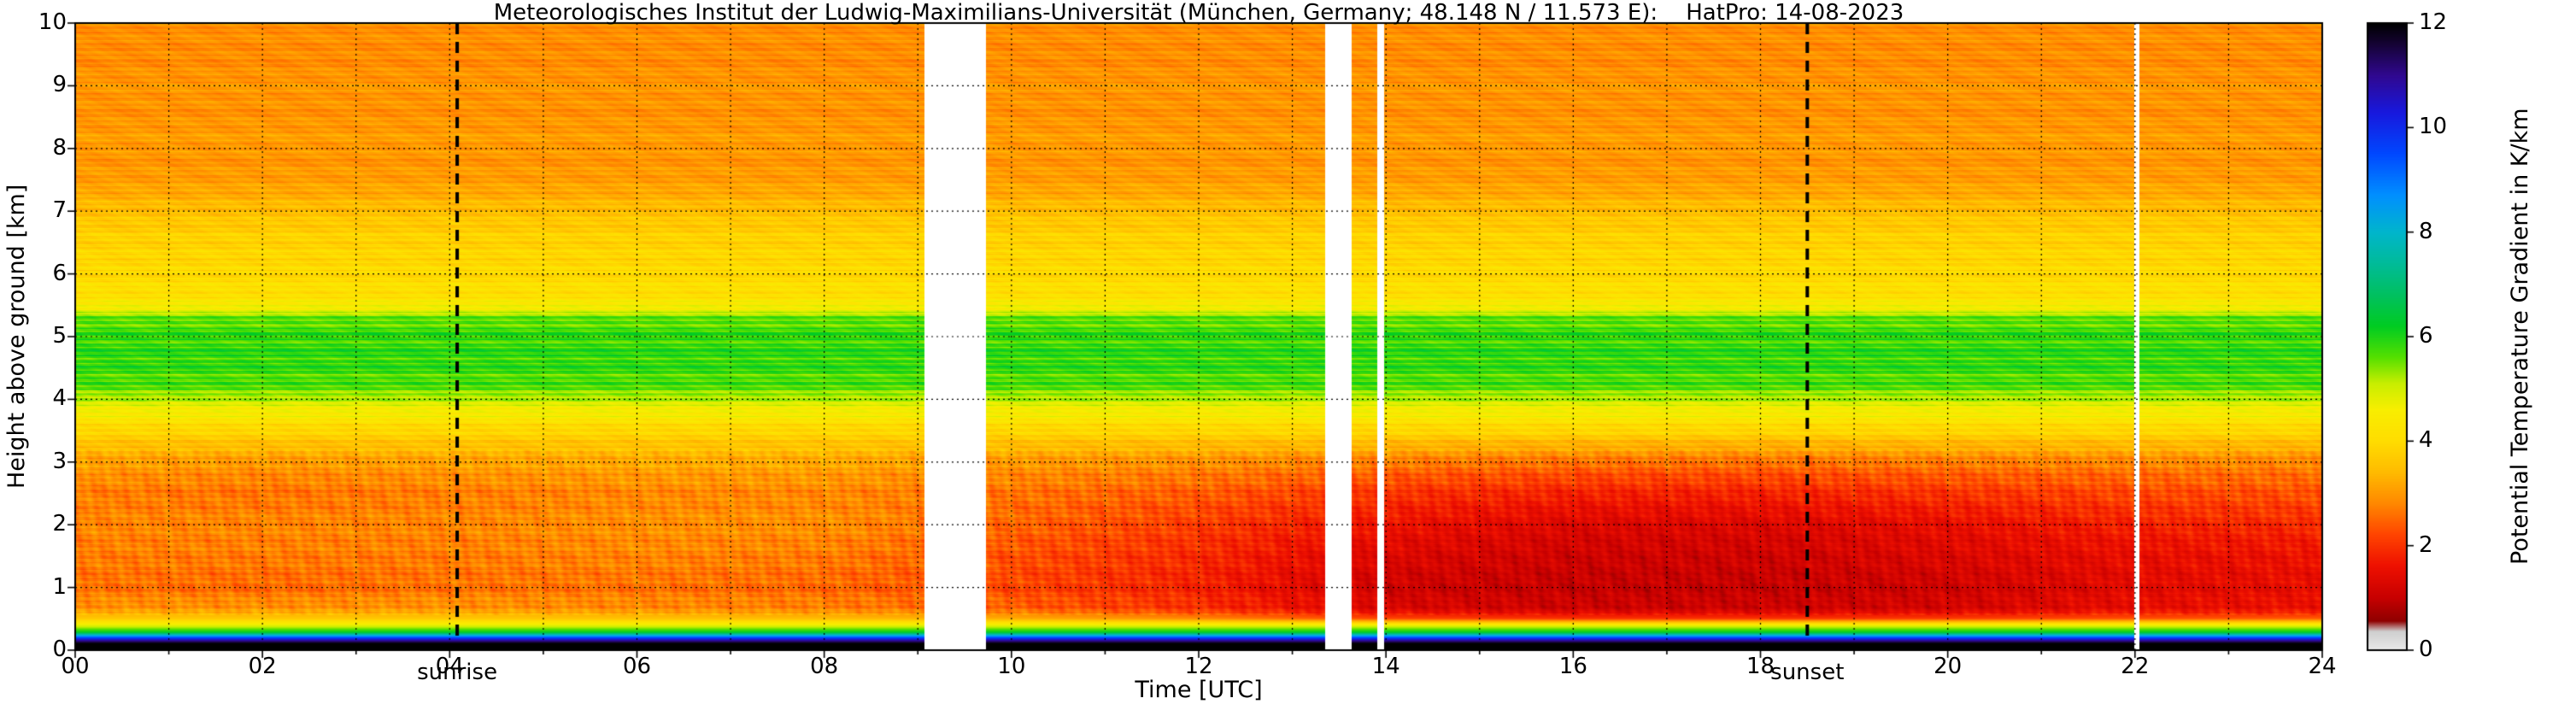 The width and height of the screenshot is (2576, 704). Describe the element at coordinates (59, 210) in the screenshot. I see `y-tick-label: 7` at that location.